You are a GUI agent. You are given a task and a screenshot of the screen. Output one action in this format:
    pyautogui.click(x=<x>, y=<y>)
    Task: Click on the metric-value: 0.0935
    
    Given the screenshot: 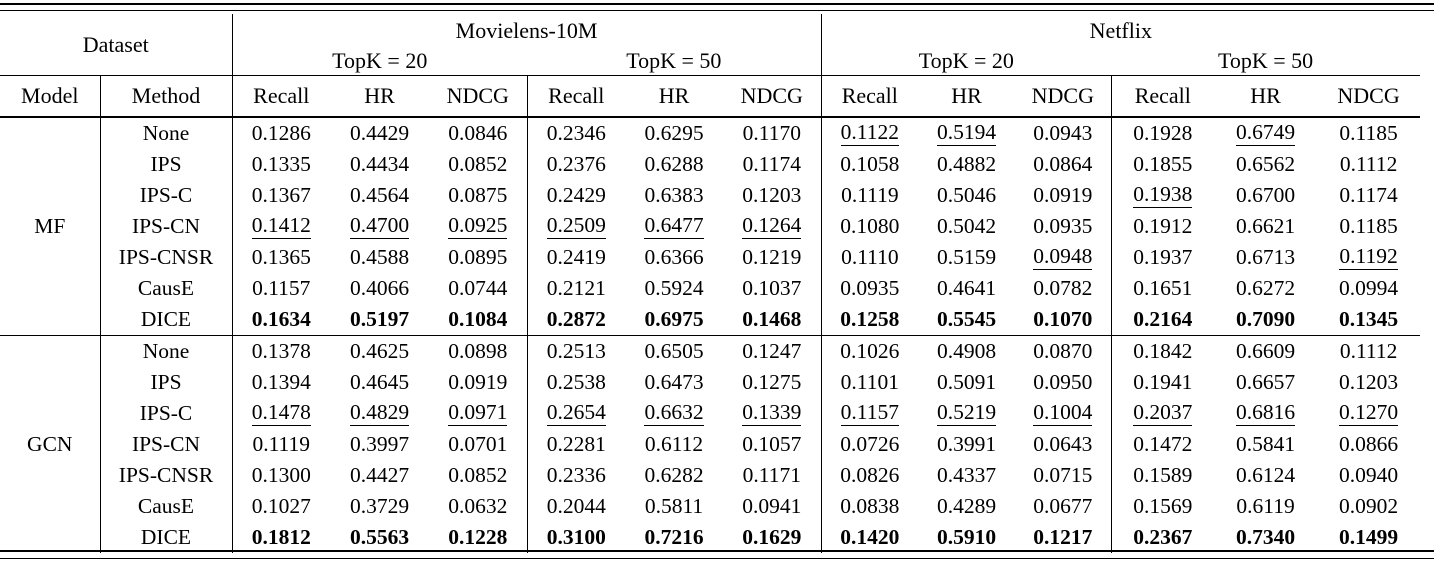 What is the action you would take?
    pyautogui.click(x=870, y=288)
    